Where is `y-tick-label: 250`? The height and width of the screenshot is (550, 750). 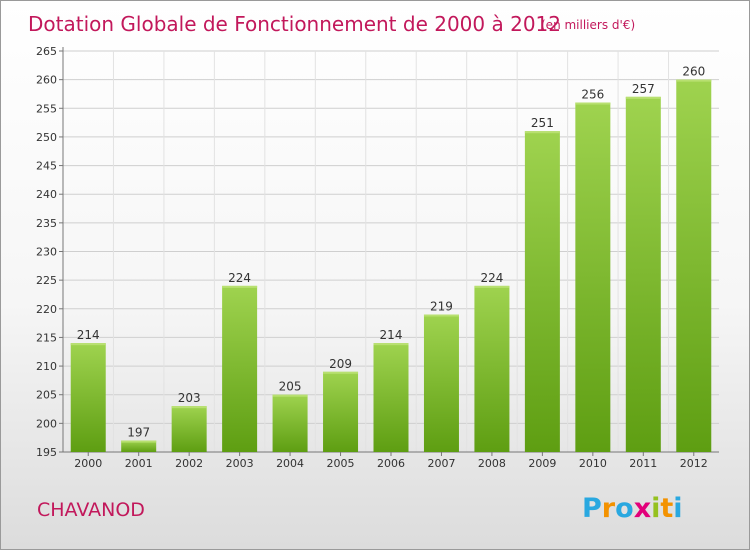
y-tick-label: 250 is located at coordinates (46, 137).